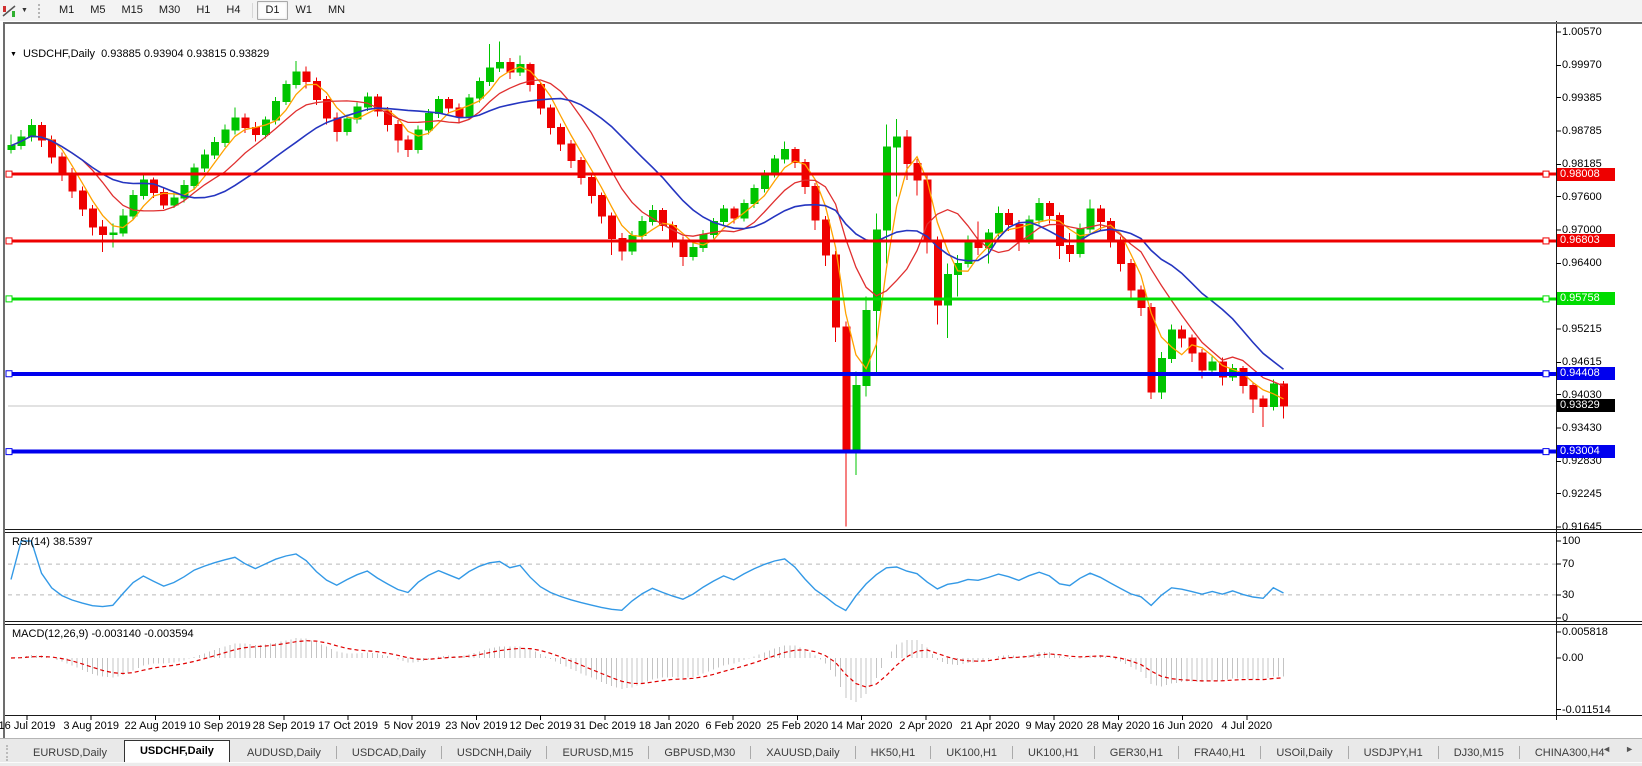 This screenshot has height=766, width=1642. I want to click on date-tick-label: 12 Dec 2019, so click(540, 726).